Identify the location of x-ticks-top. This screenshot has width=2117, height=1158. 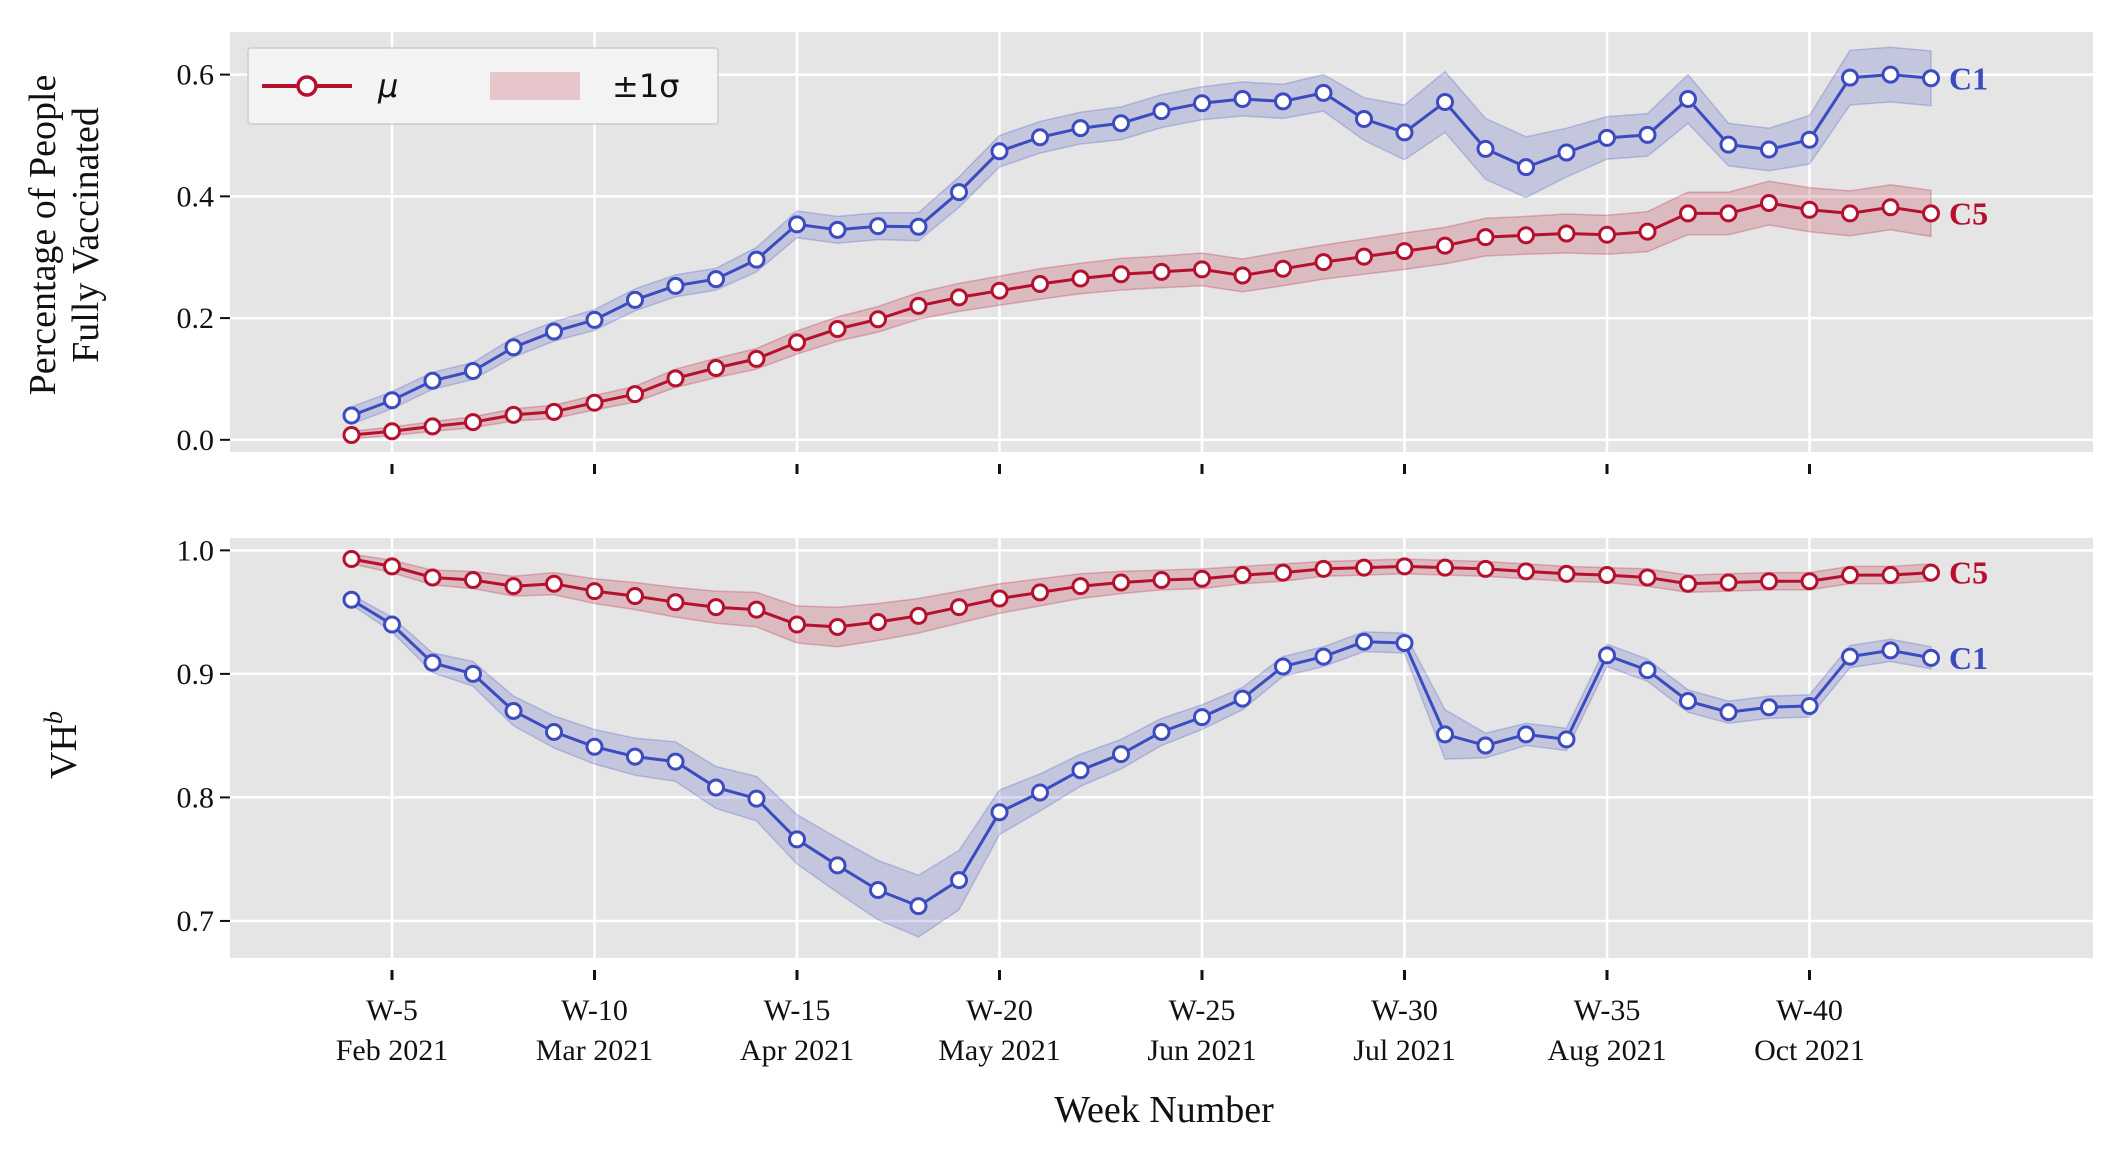
(1100, 469).